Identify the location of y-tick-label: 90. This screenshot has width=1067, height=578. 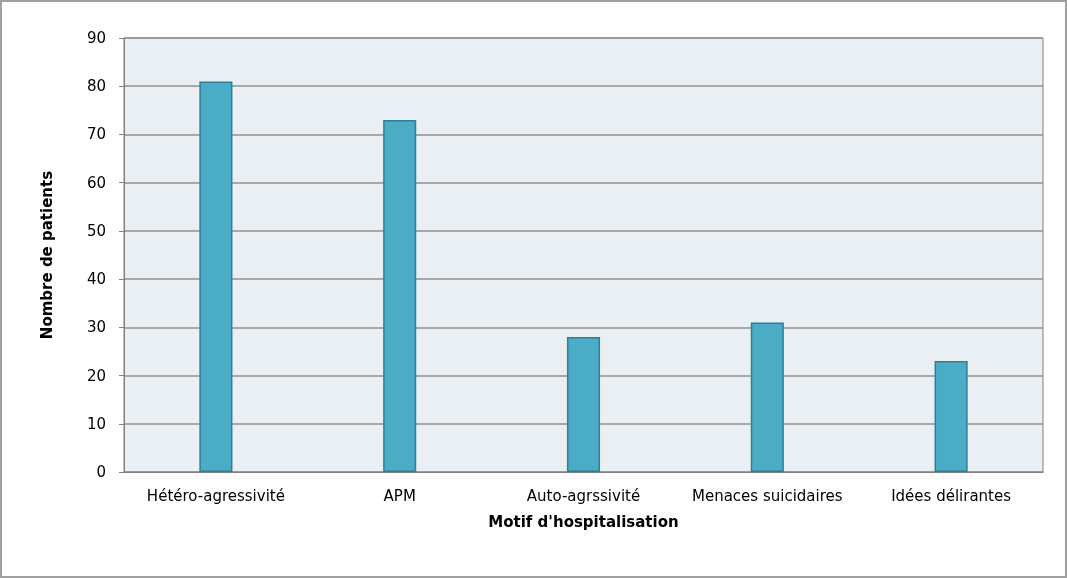
(96, 38).